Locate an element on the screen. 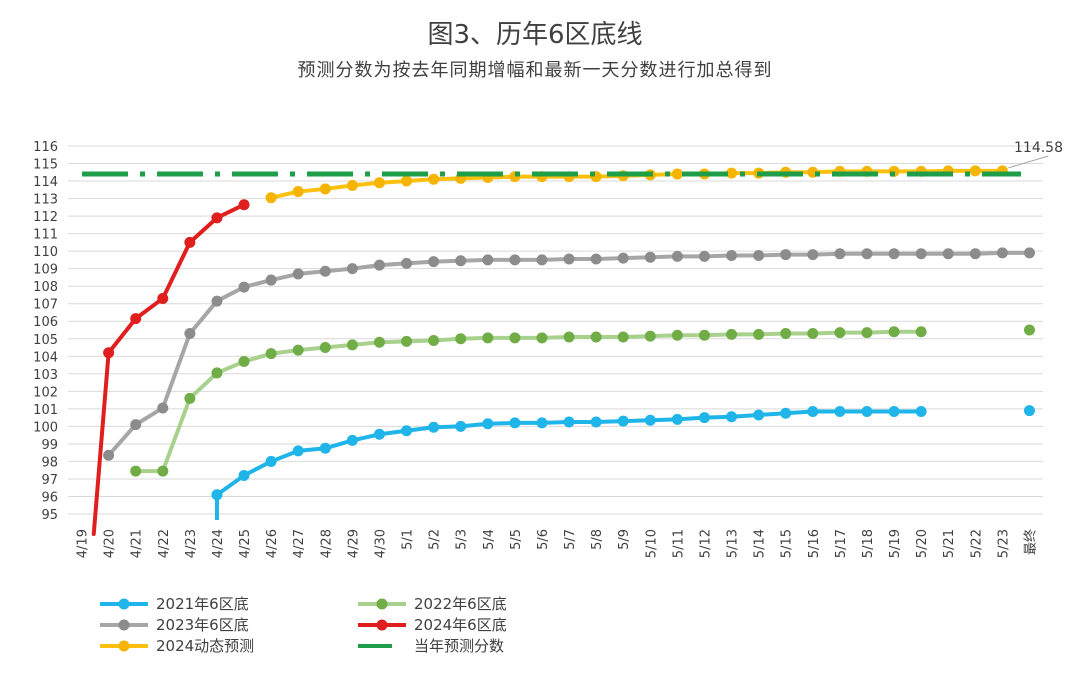 The image size is (1070, 696). x-tick-label: 5/8 is located at coordinates (597, 539).